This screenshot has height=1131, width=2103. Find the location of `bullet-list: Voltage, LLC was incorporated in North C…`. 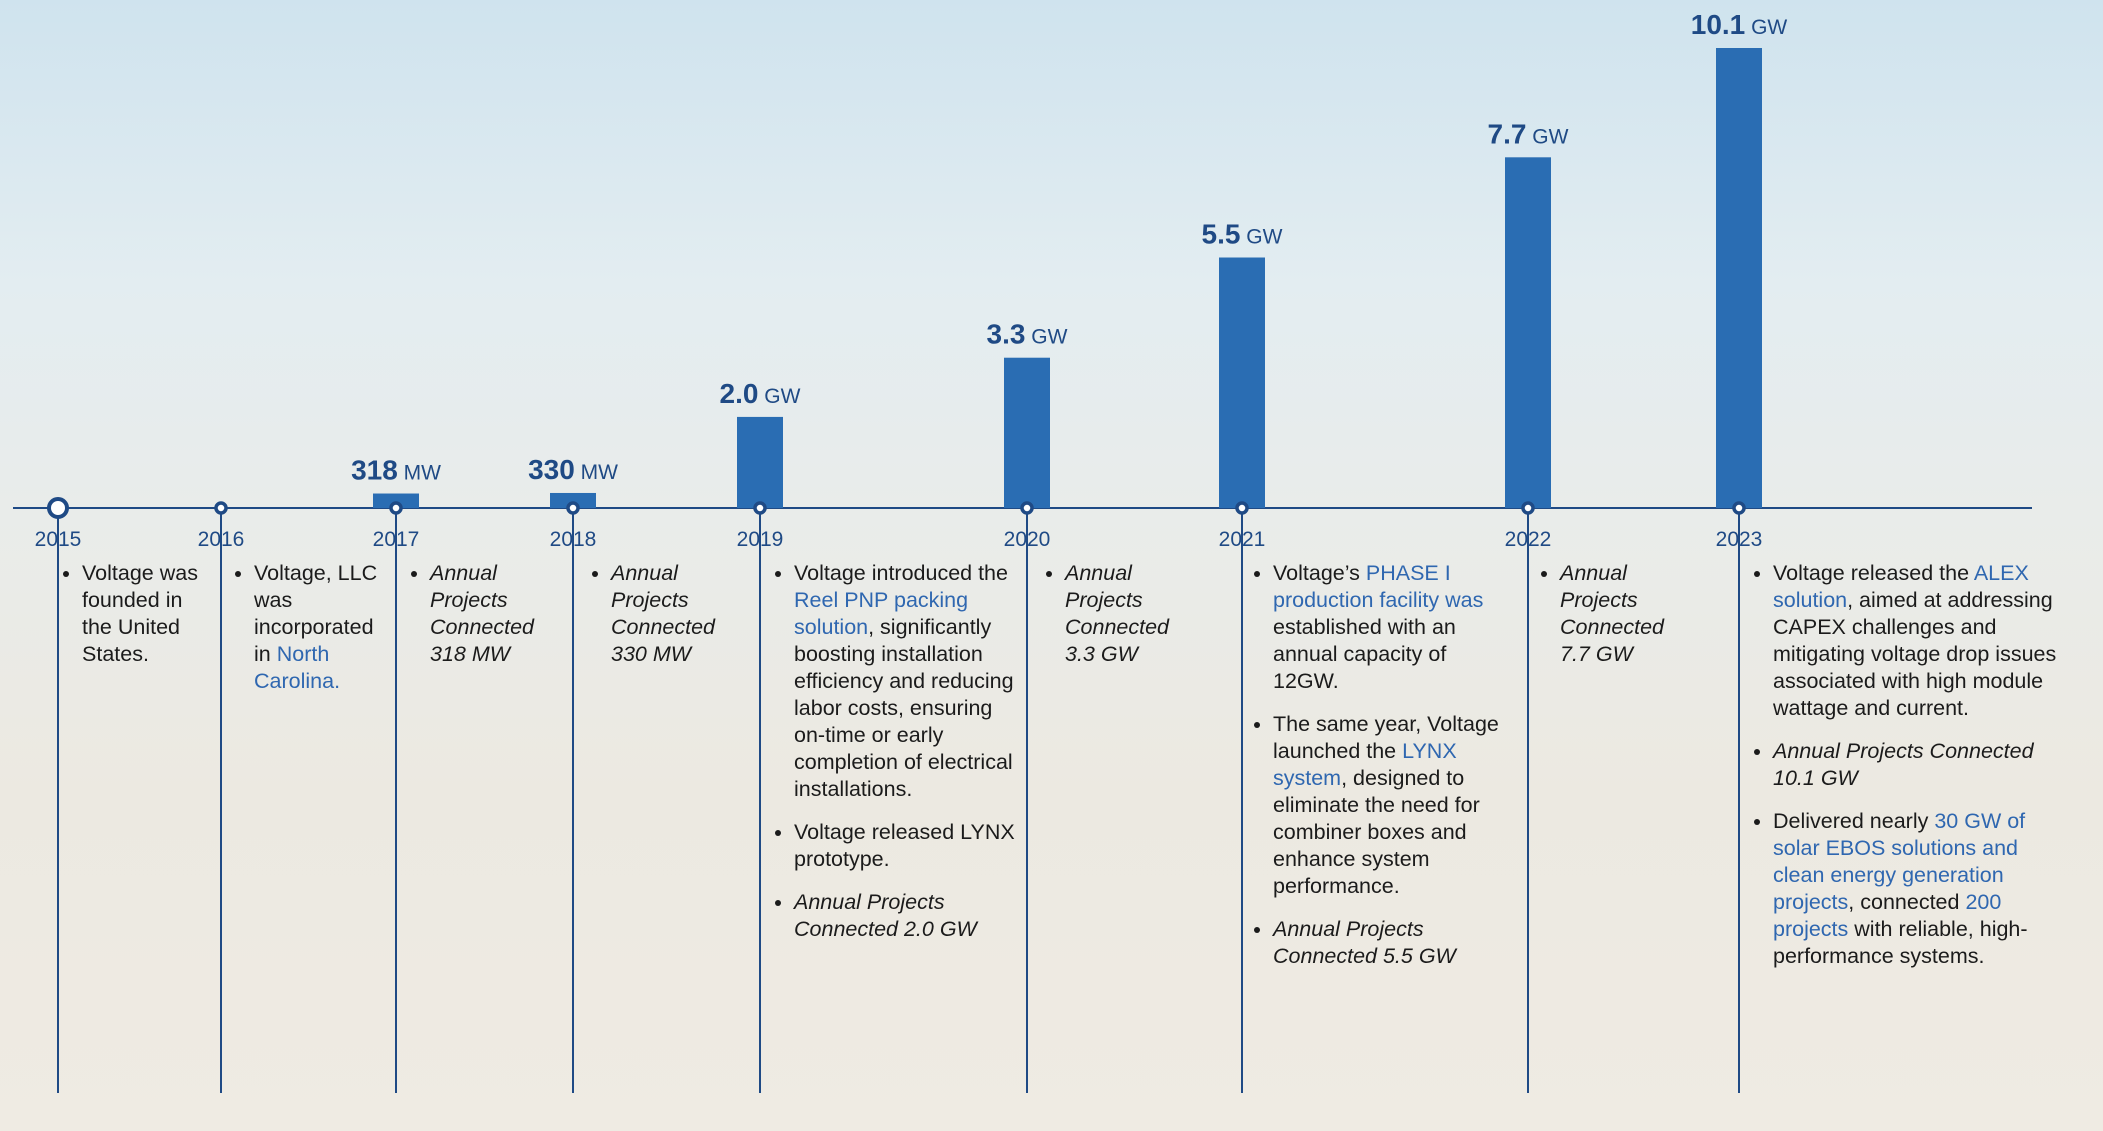

bullet-list: Voltage, LLC was incorporated in North C… is located at coordinates (307, 627).